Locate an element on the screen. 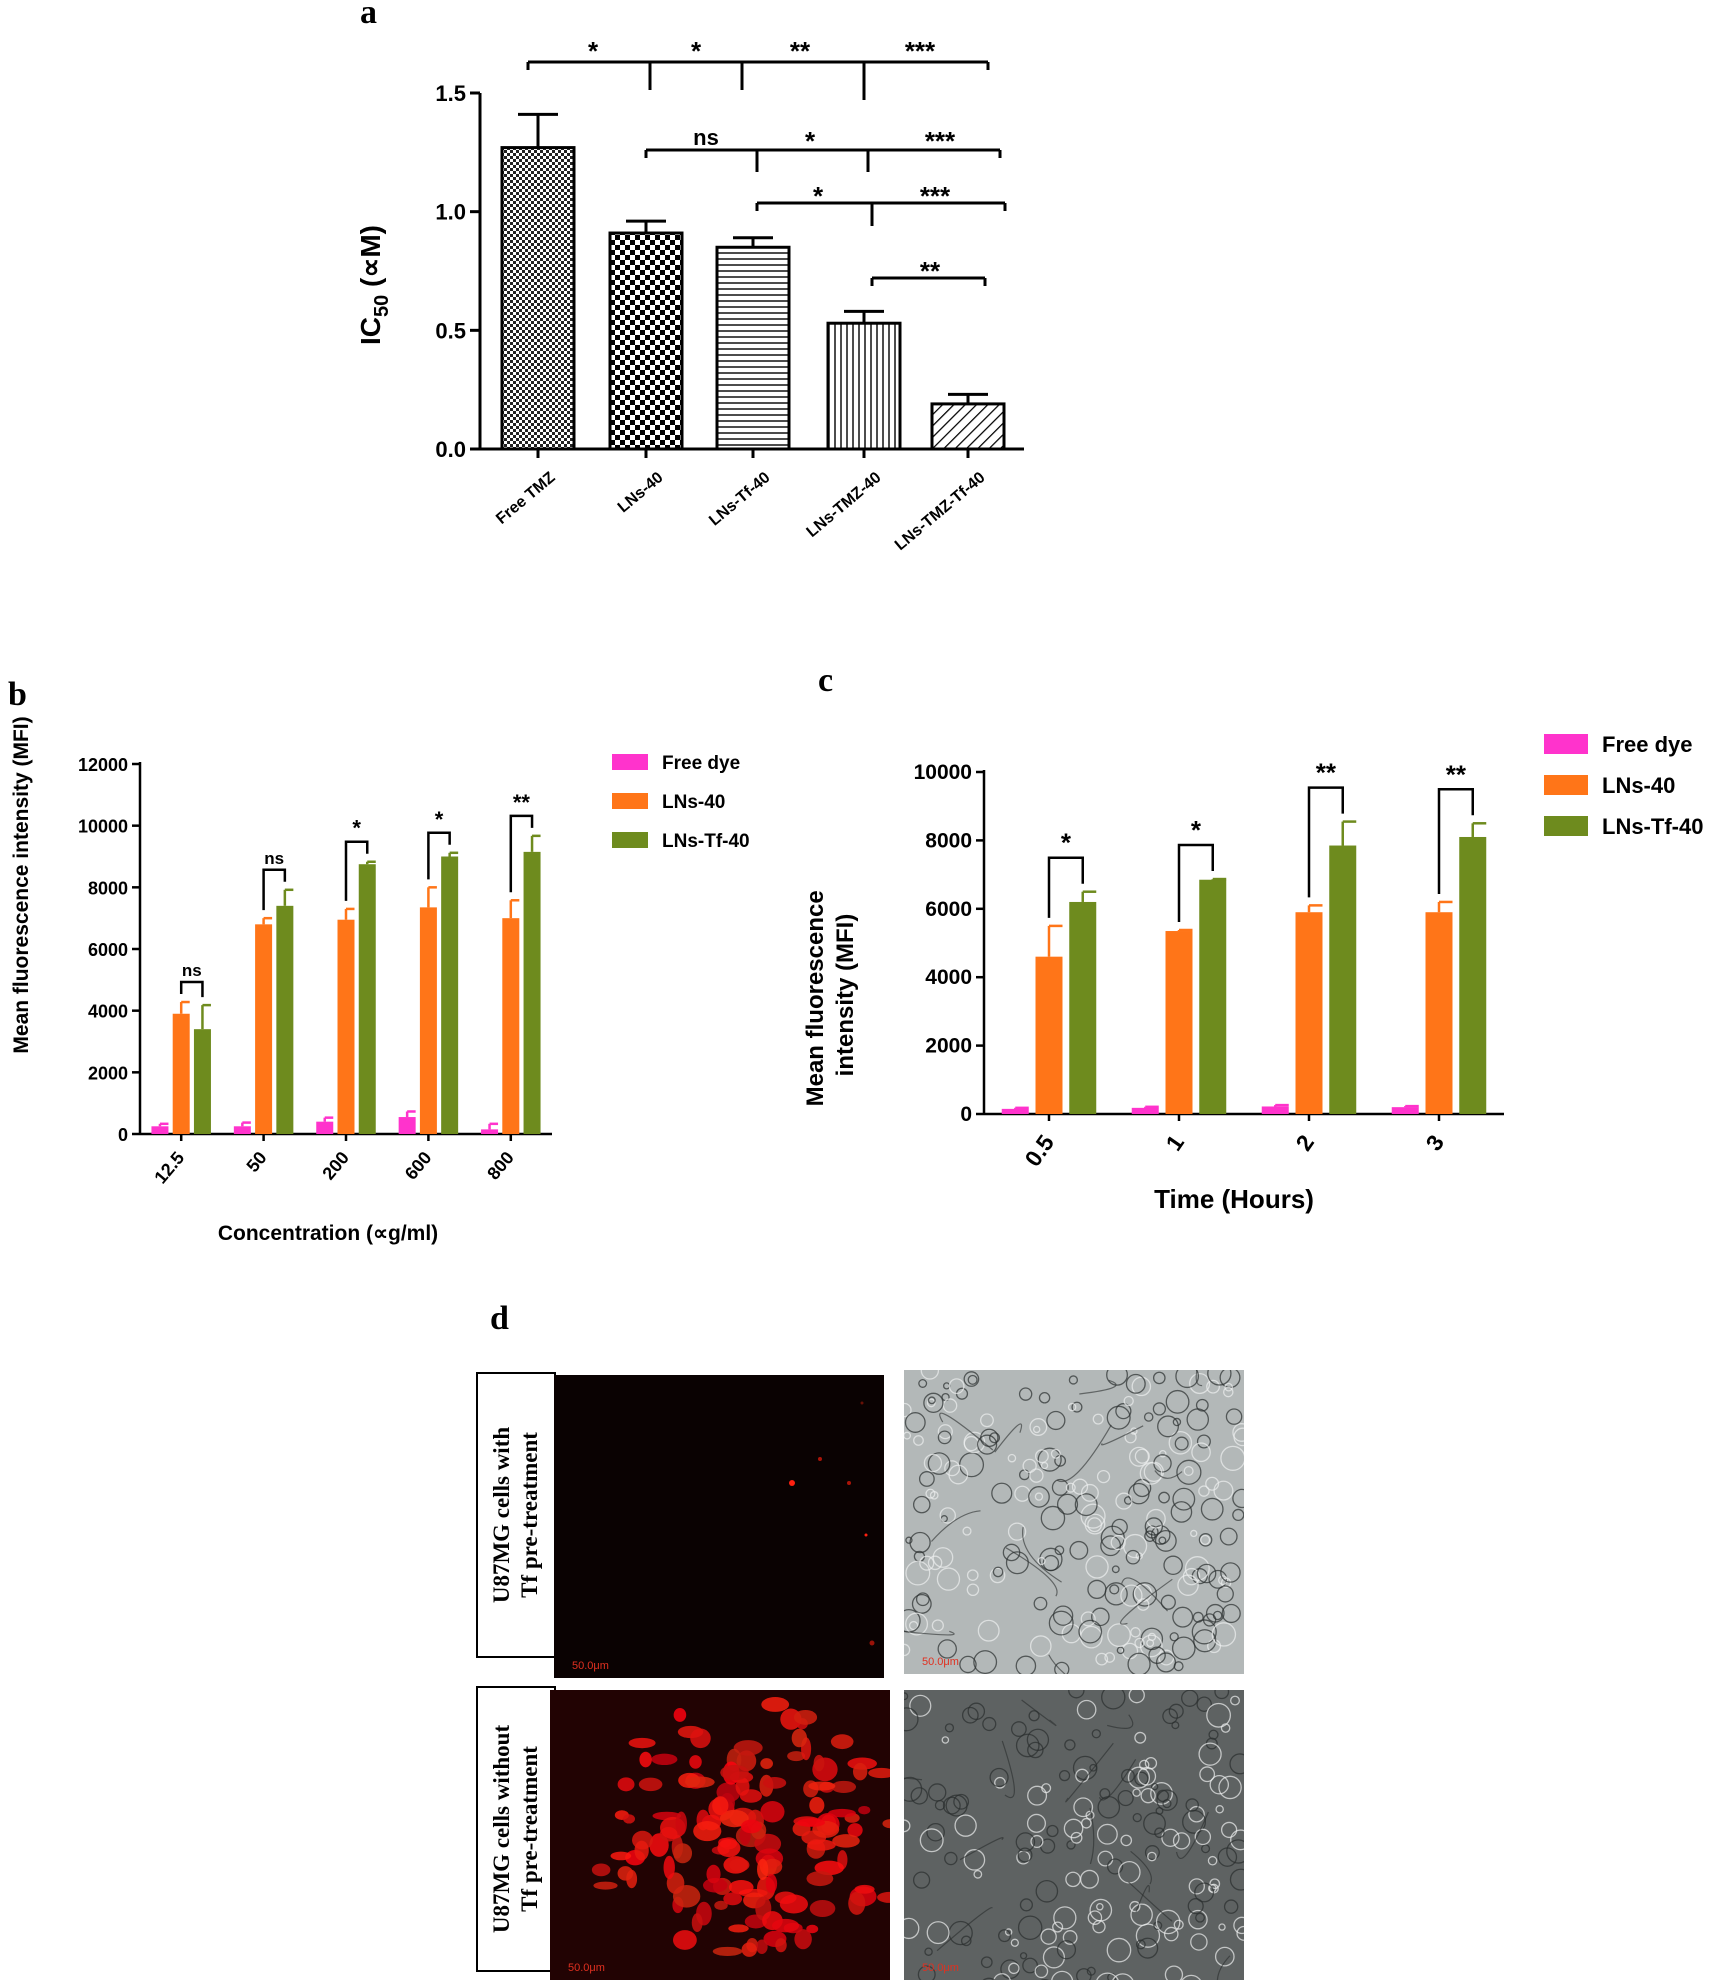  scale-bar-label: 50.0μm is located at coordinates (940, 1968).